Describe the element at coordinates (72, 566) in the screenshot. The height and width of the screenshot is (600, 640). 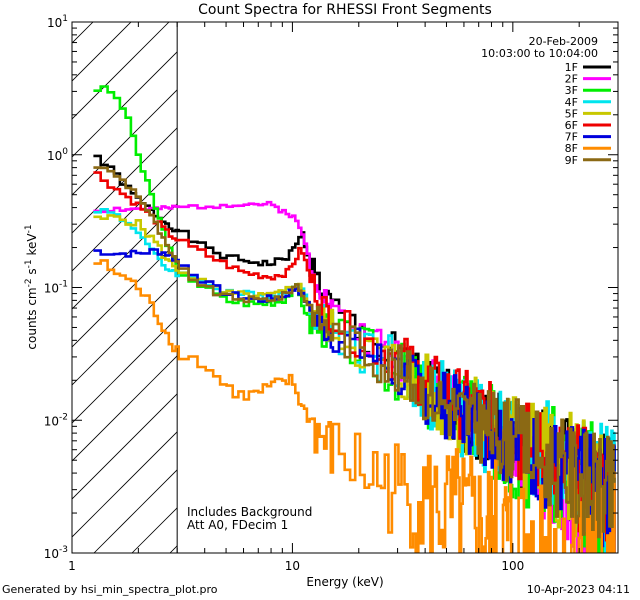
I see `x-tick-label: 1` at that location.